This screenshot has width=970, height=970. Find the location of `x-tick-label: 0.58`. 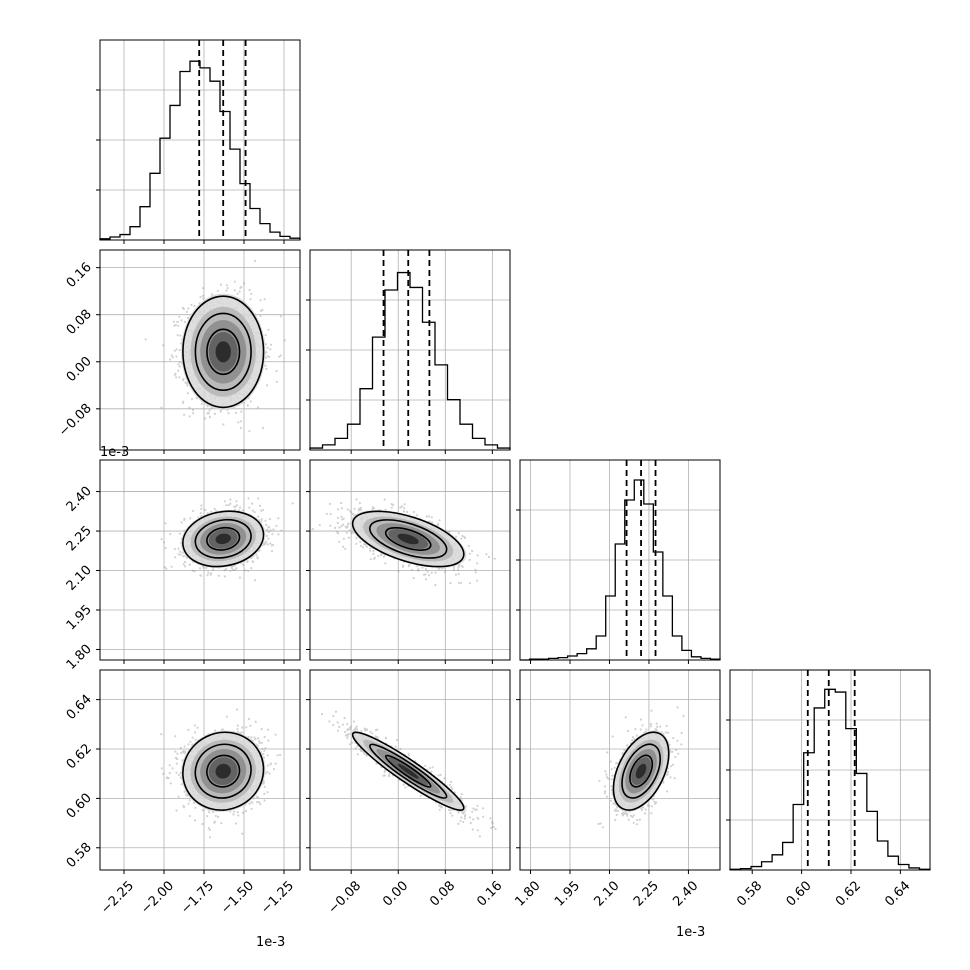

x-tick-label: 0.58 is located at coordinates (749, 893).